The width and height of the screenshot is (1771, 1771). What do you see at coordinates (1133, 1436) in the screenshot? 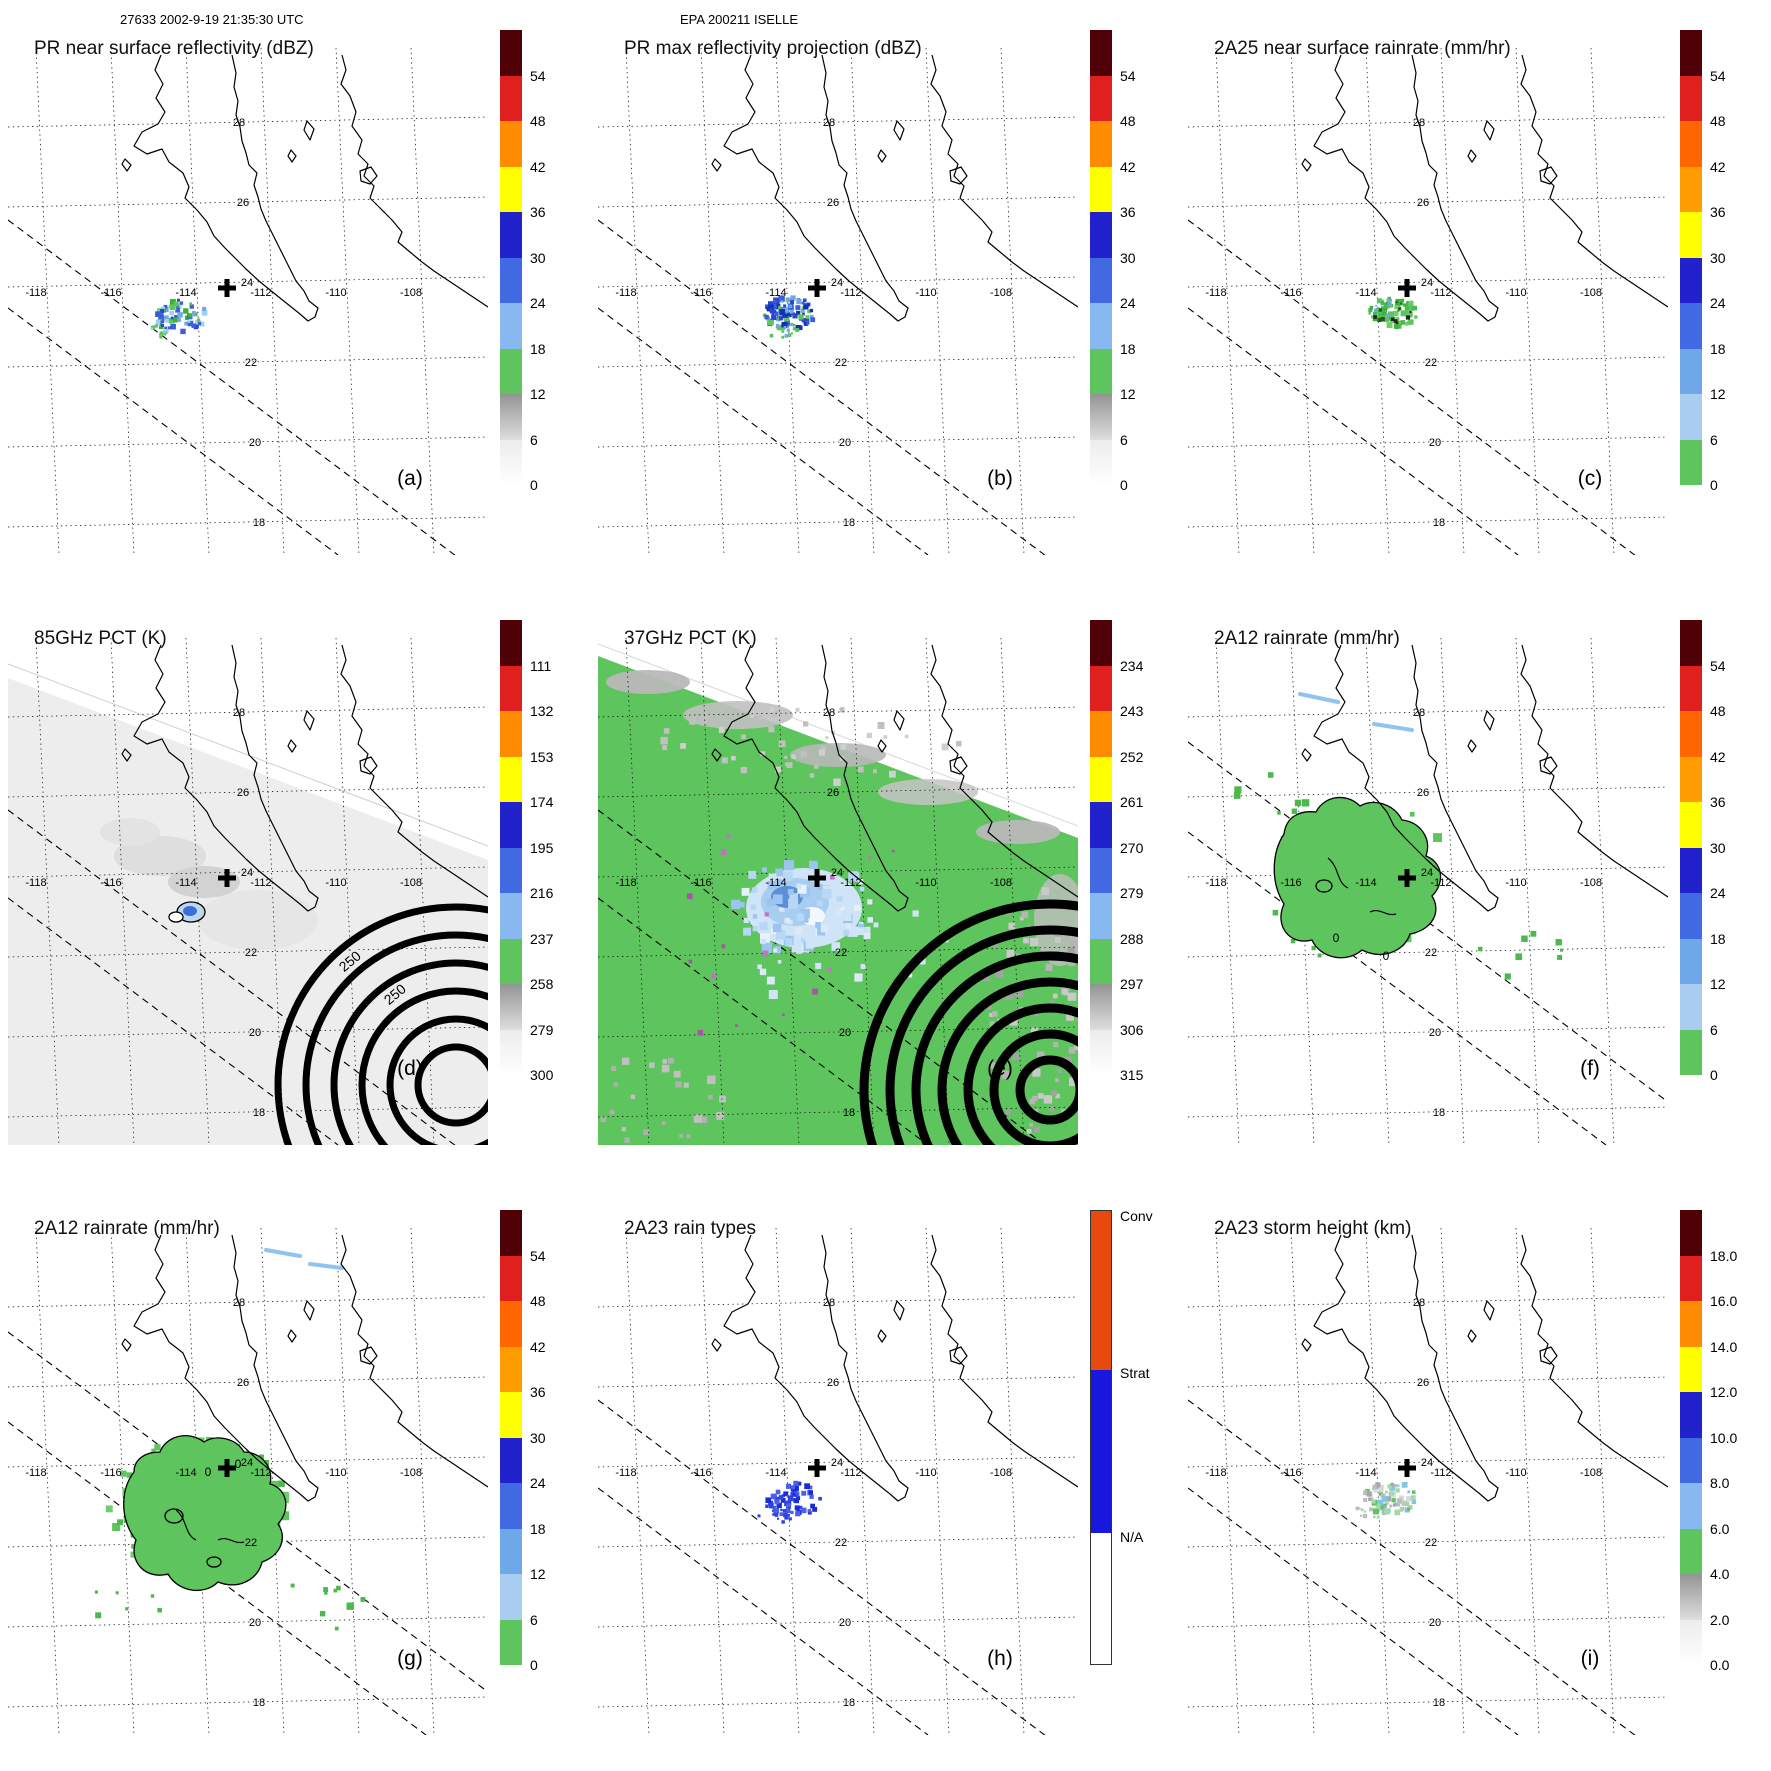
I see `colorbar-h: Conv Strat N/A` at bounding box center [1133, 1436].